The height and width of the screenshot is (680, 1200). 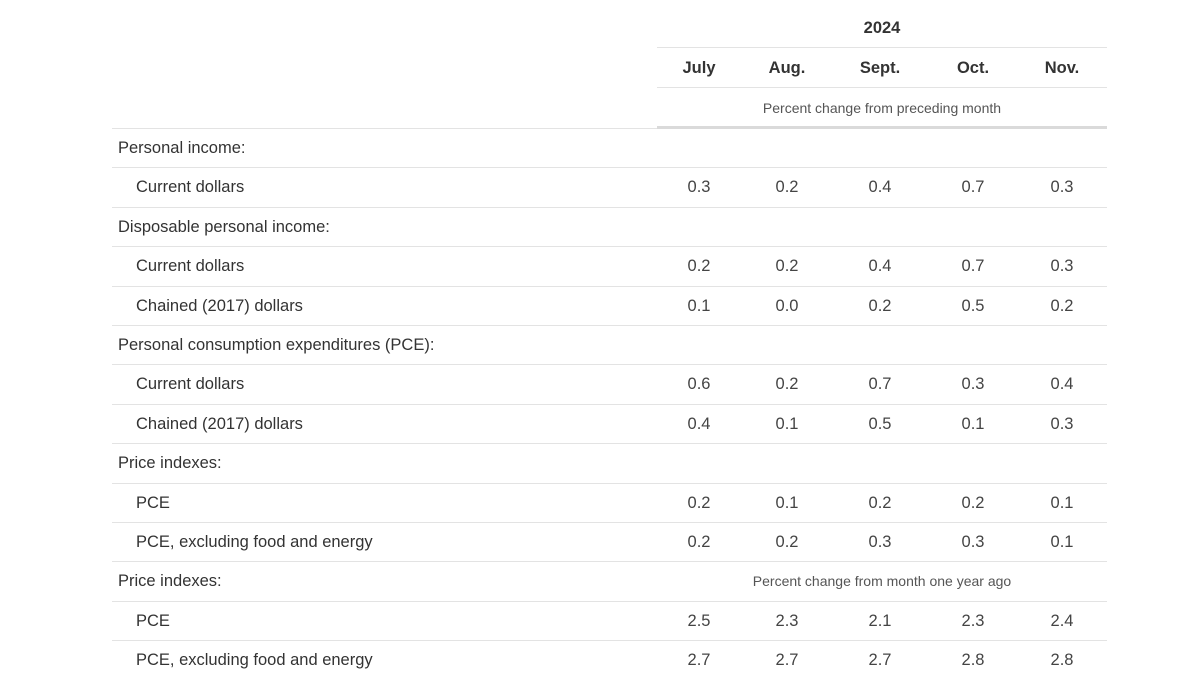 What do you see at coordinates (1062, 660) in the screenshot?
I see `cell-nov: 2.8` at bounding box center [1062, 660].